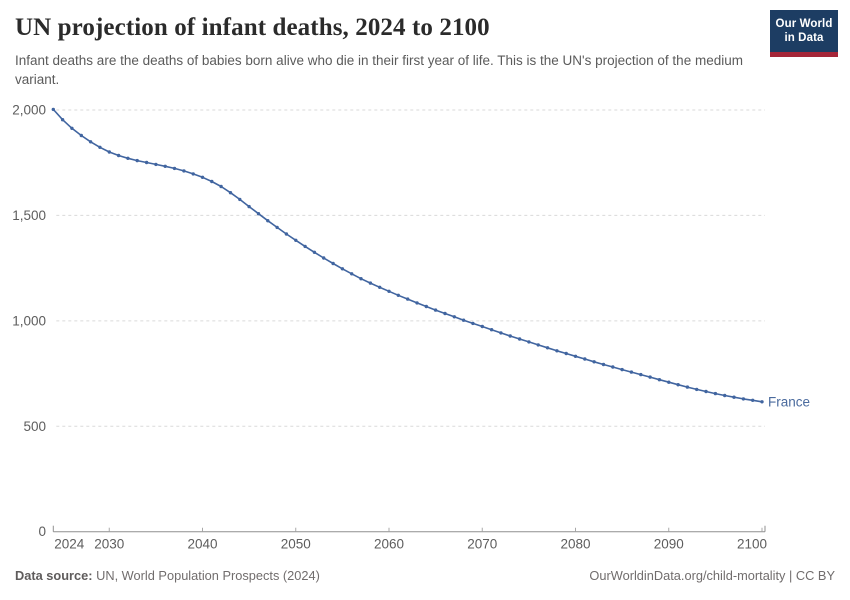 This screenshot has width=850, height=600. What do you see at coordinates (752, 544) in the screenshot?
I see `svg-text: 2100` at bounding box center [752, 544].